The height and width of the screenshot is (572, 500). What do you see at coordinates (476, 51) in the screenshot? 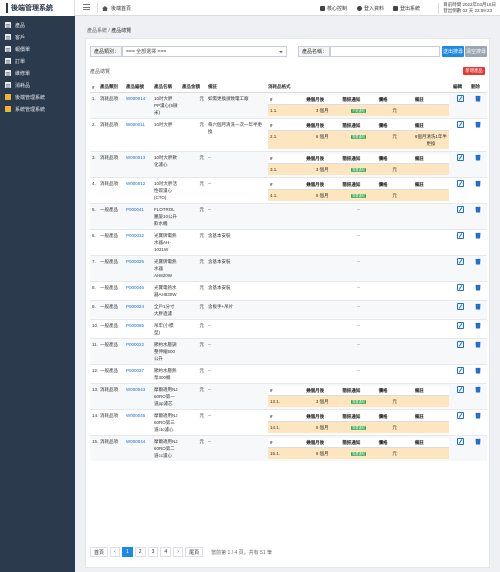
I see `clear-search-button: 清空搜尋` at bounding box center [476, 51].